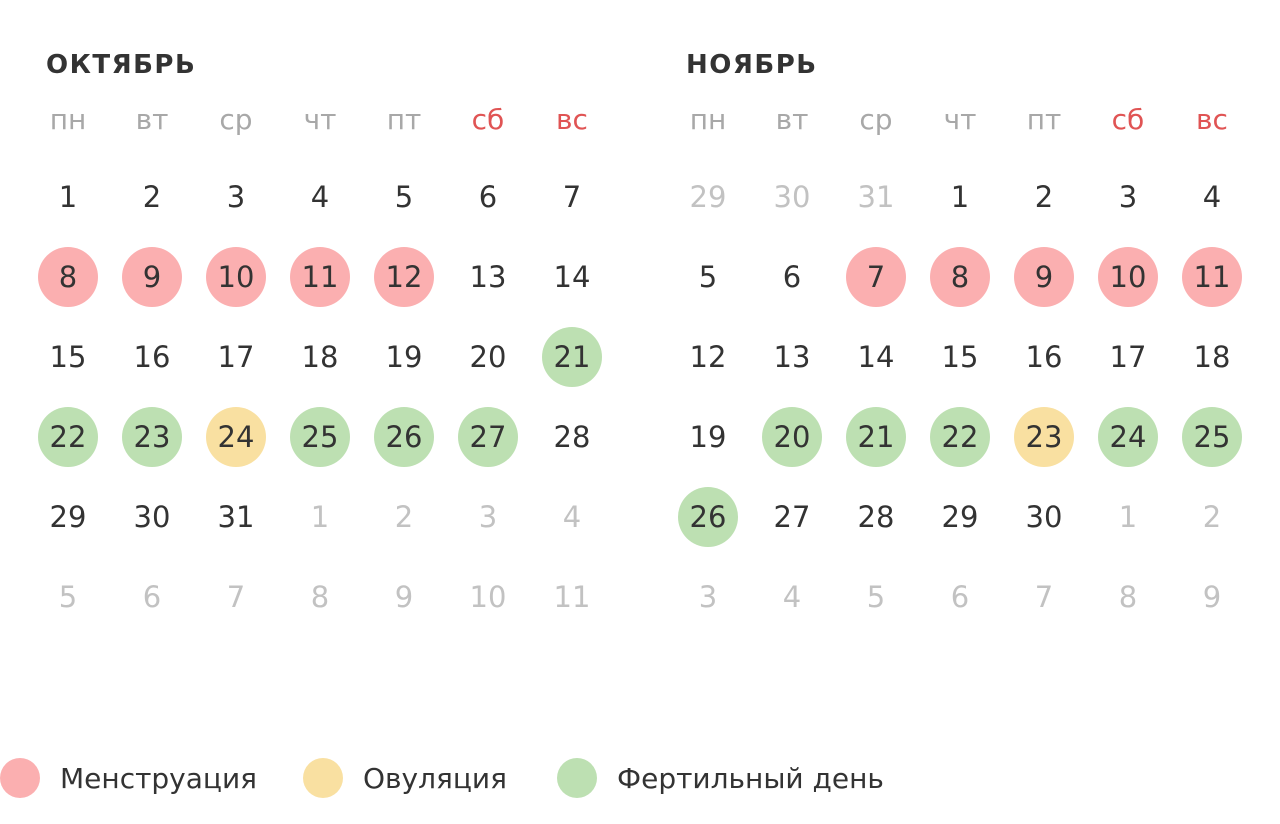  I want to click on legend-item-menstruation: Менструация, so click(128, 778).